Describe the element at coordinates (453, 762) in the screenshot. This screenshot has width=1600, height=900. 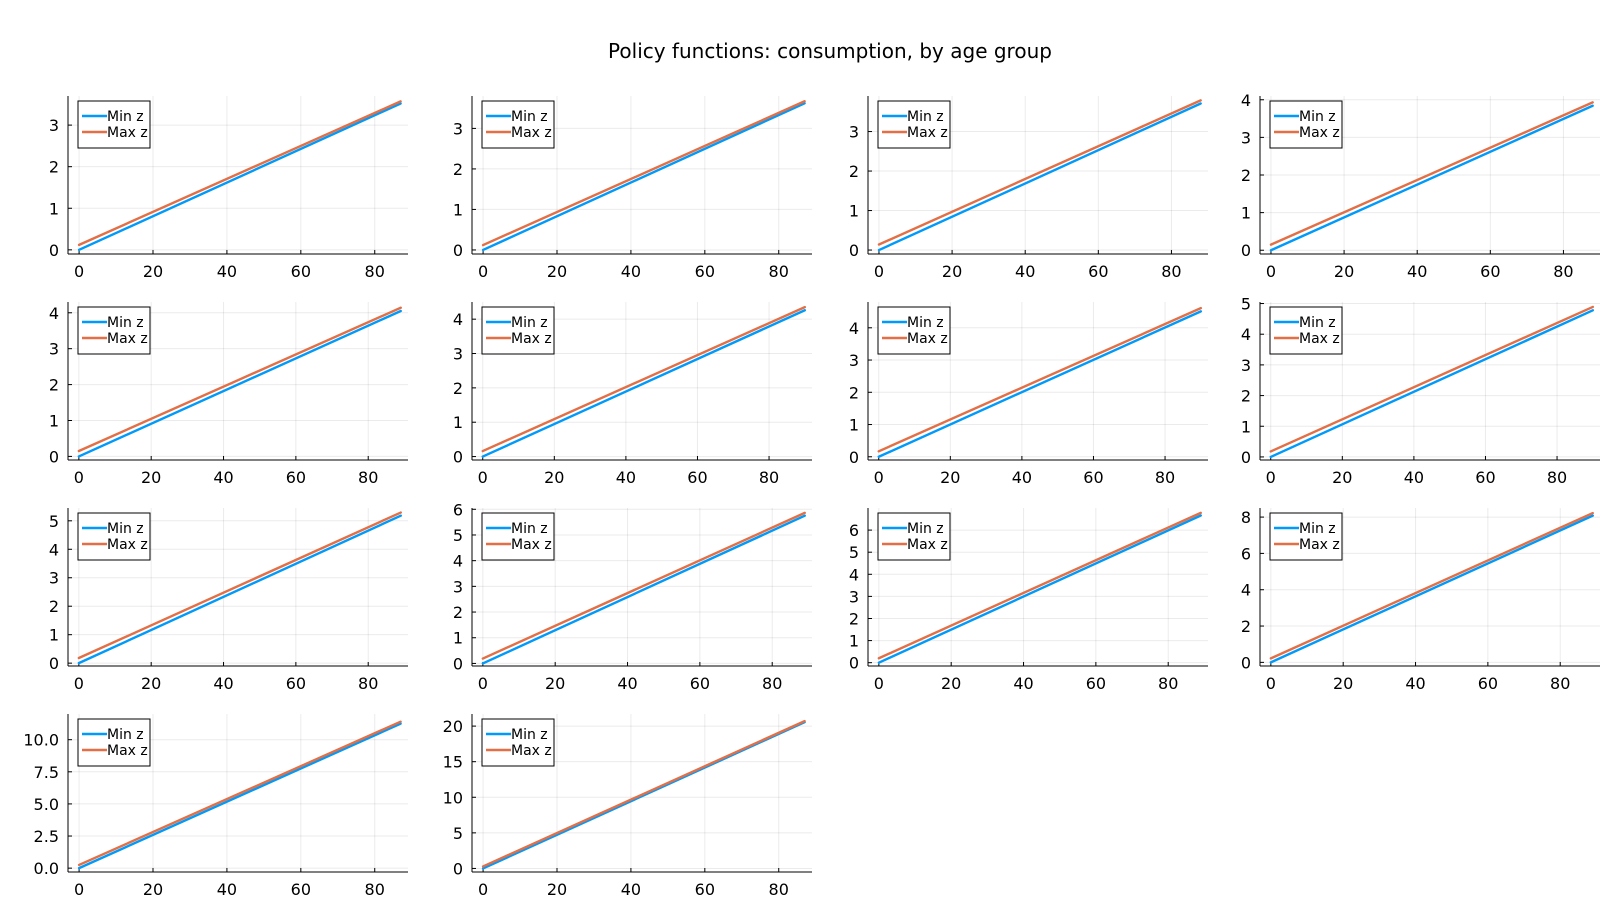
I see `y-tick-label: 15` at that location.